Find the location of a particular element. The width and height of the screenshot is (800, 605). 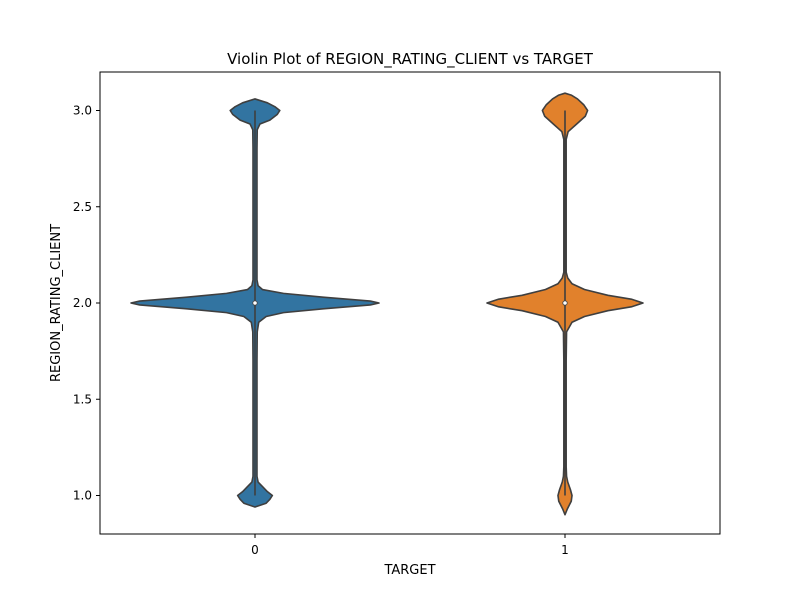

y-axis: 1.0 1.5 2.0 2.5 3.0 is located at coordinates (86, 303).